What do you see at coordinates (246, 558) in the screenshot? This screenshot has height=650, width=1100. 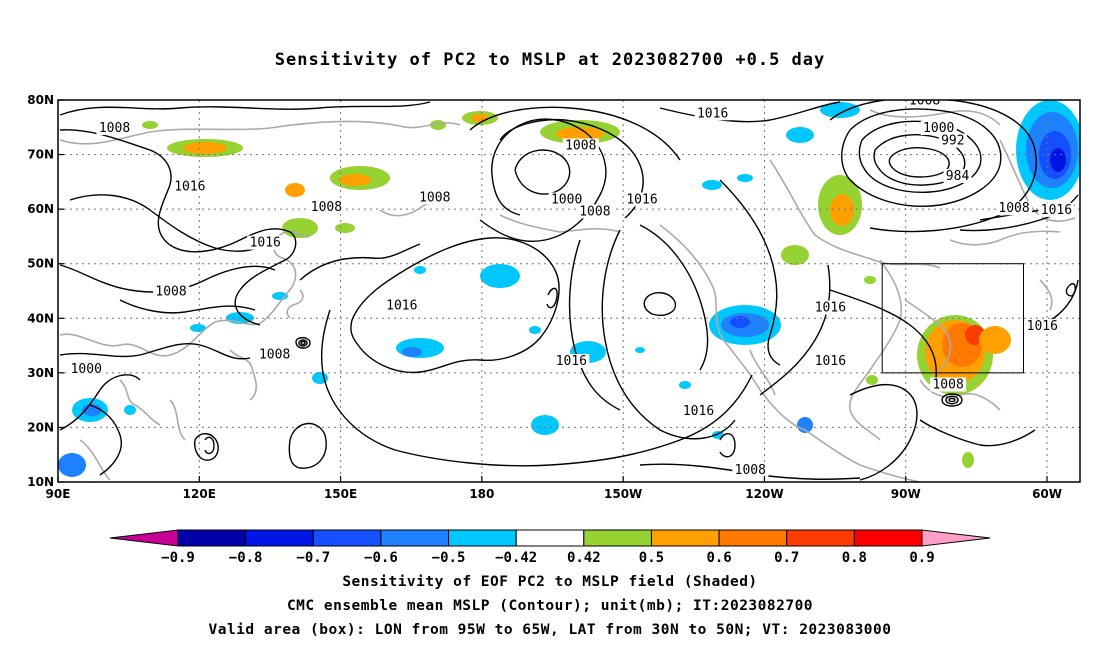 I see `colorbar-label: −0.8` at bounding box center [246, 558].